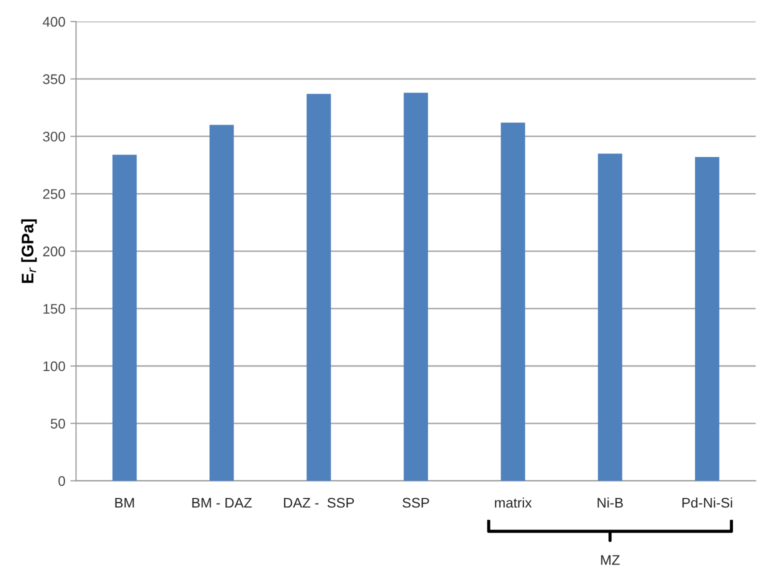  I want to click on x-tick-label: Pd-Ni-Si, so click(707, 502).